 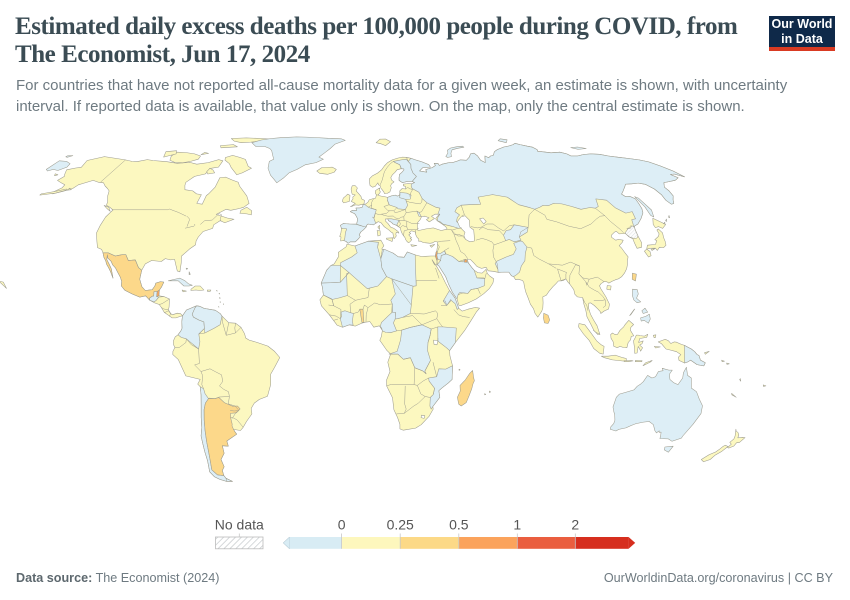 I want to click on svg-text: 2, so click(x=575, y=525).